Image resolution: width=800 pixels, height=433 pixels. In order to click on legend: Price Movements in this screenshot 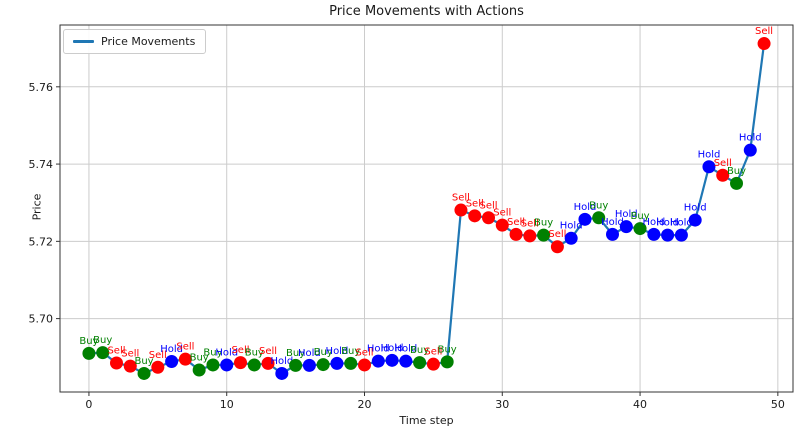, I will do `click(135, 41)`.